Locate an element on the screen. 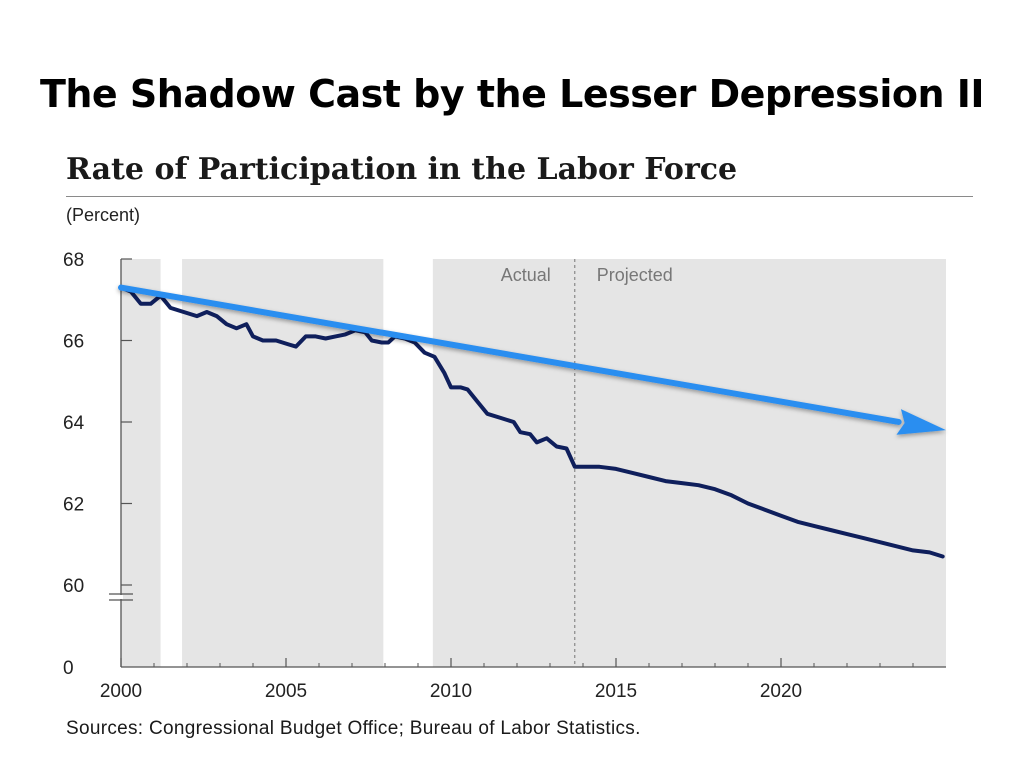 Image resolution: width=1024 pixels, height=768 pixels. y-tick-label-68: 68 is located at coordinates (73, 260).